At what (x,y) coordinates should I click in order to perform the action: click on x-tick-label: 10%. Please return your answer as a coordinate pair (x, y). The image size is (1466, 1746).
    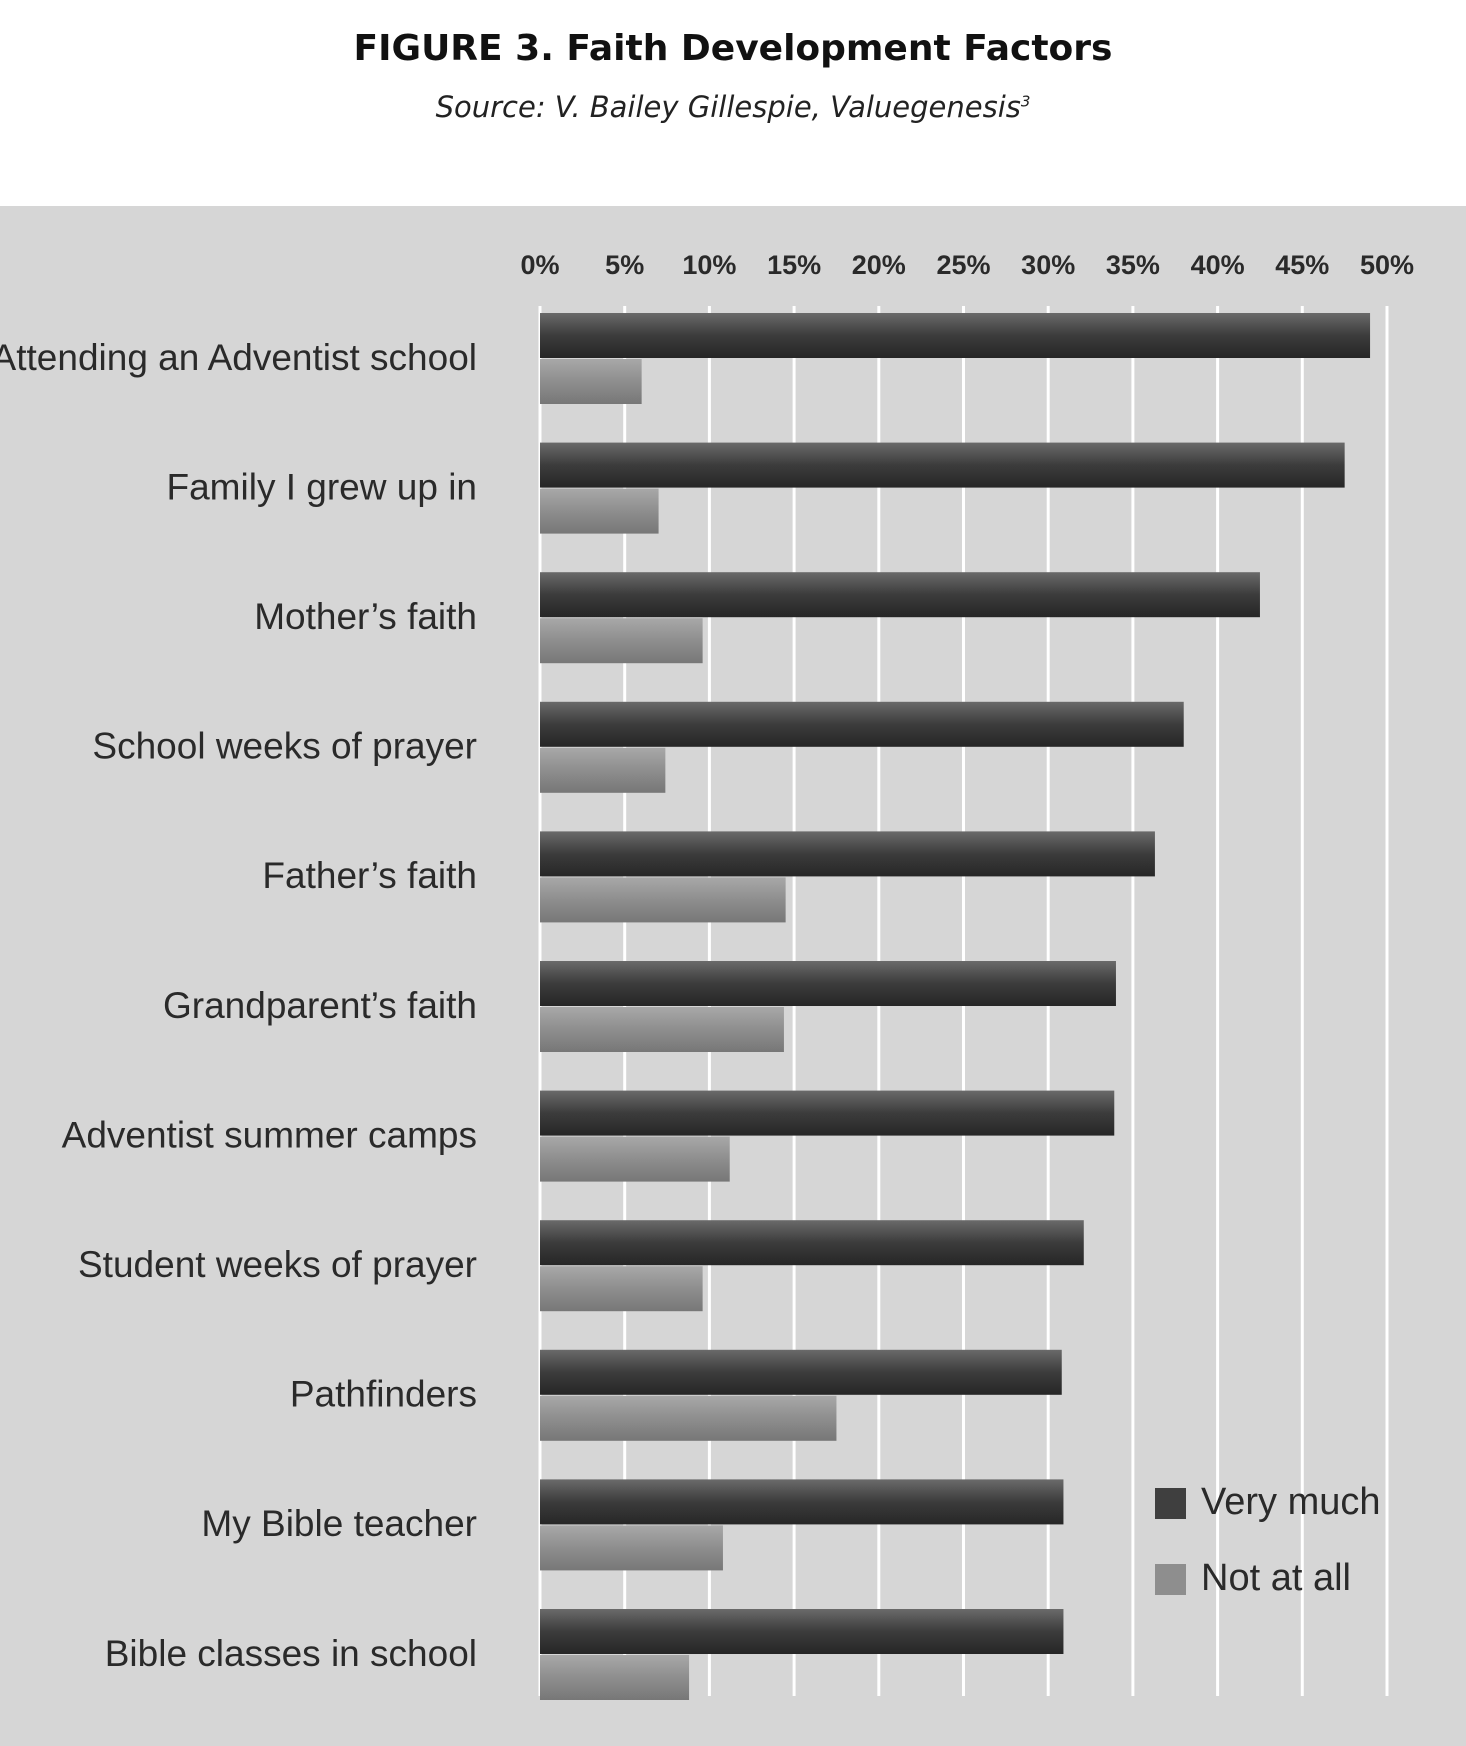
    Looking at the image, I should click on (709, 265).